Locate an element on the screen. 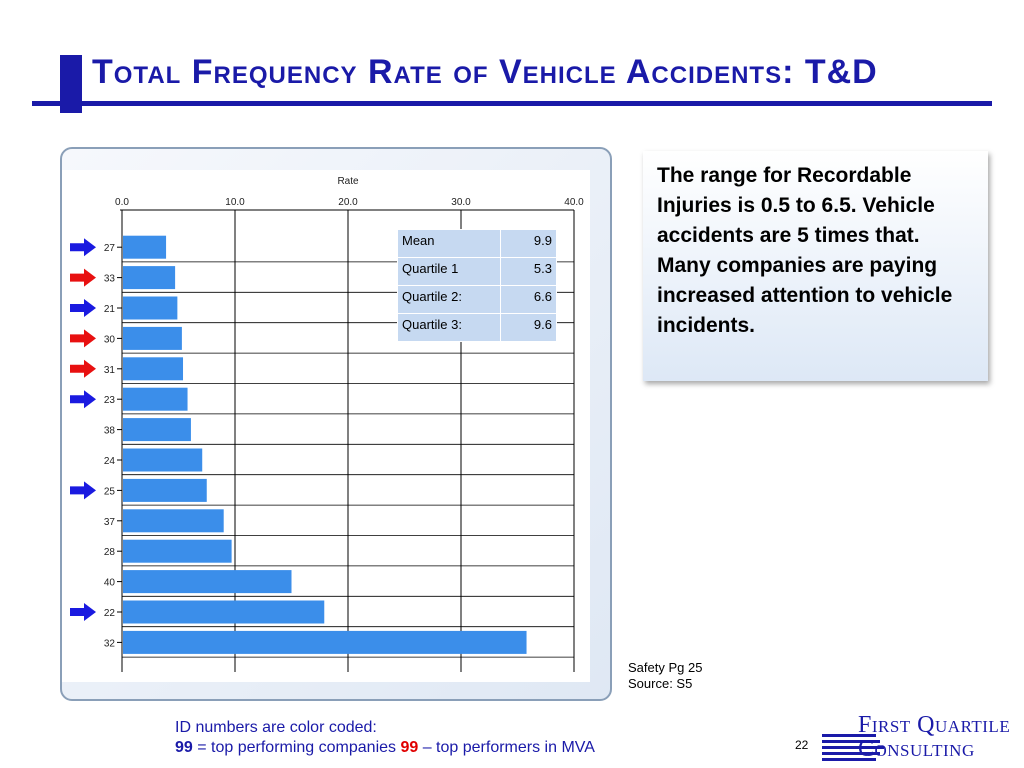 This screenshot has width=1024, height=768. title-underline is located at coordinates (512, 103).